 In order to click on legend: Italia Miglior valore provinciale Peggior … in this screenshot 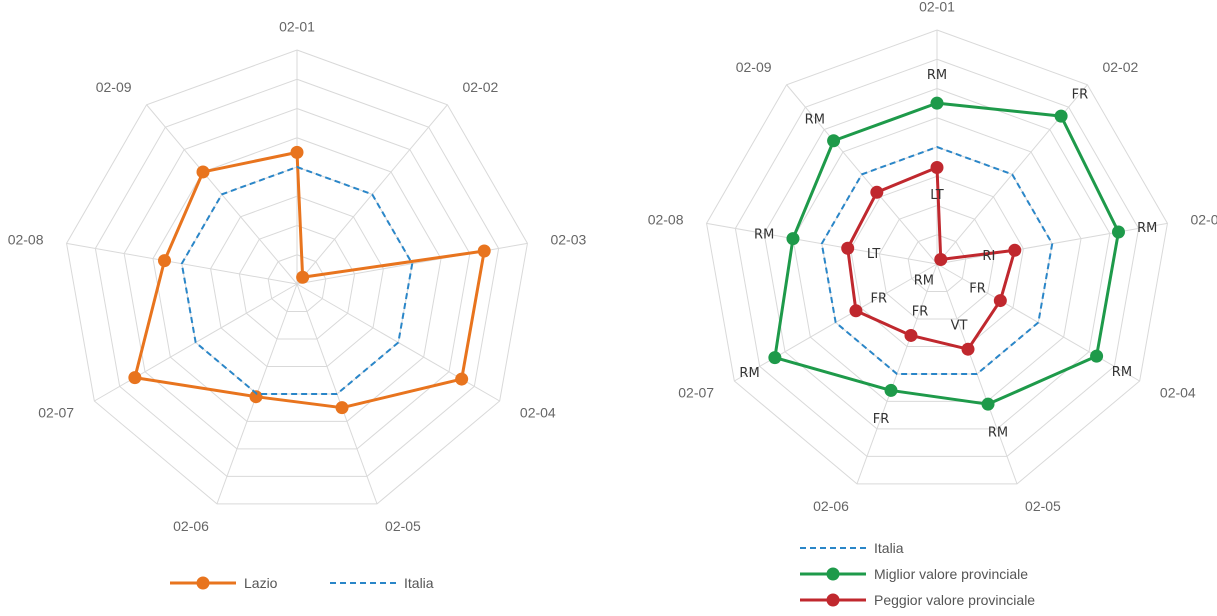, I will do `click(917, 574)`.